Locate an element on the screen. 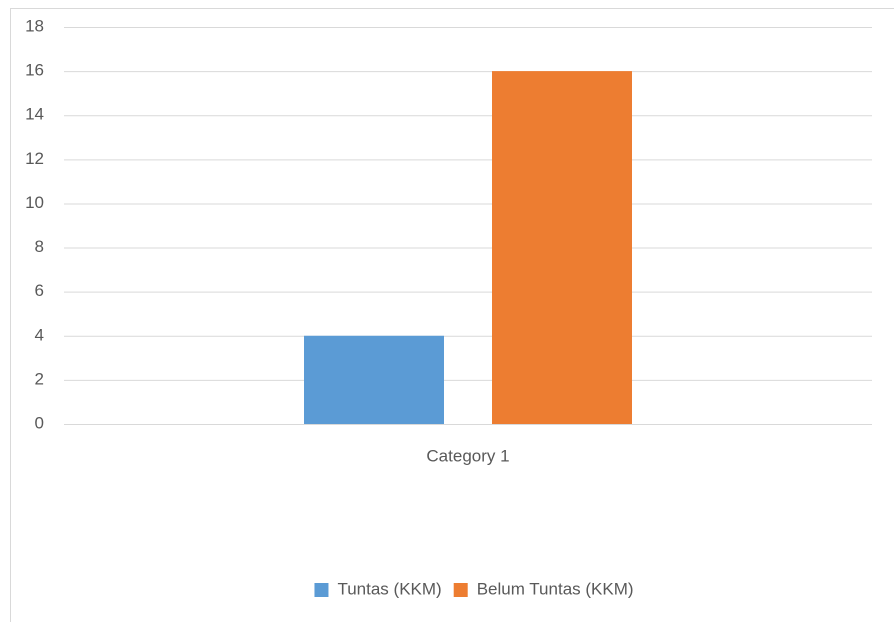 The height and width of the screenshot is (622, 894). y-tick-label: 16 is located at coordinates (34, 70).